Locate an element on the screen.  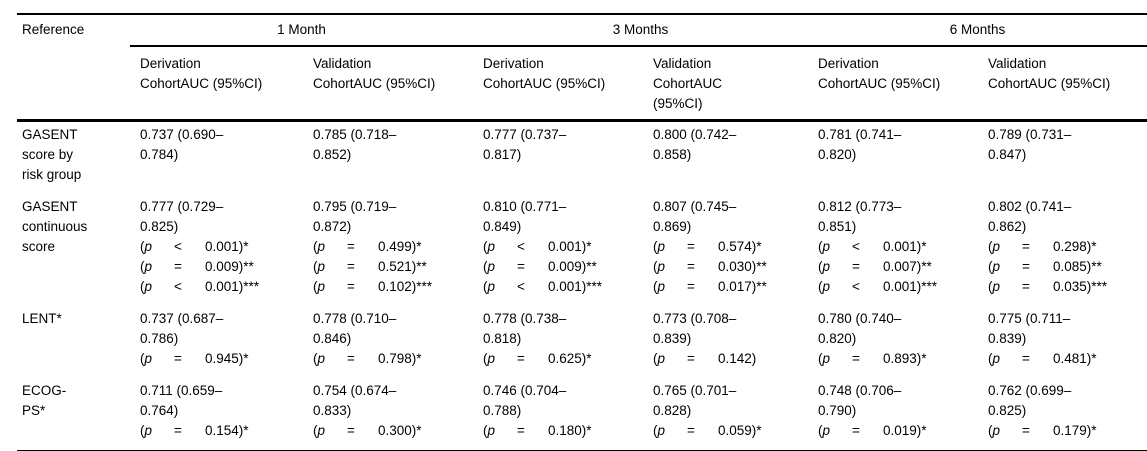
p-value: 0.154)* is located at coordinates (227, 430).